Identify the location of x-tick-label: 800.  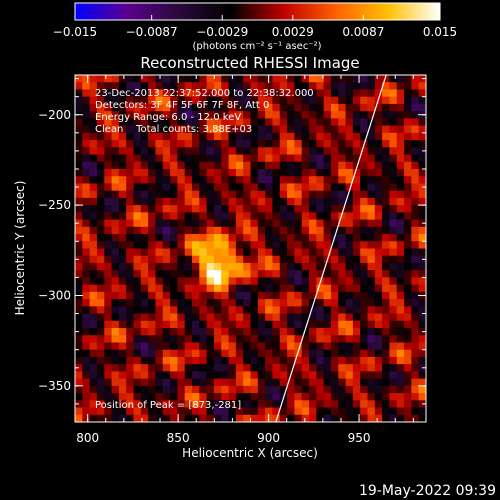
(87, 438).